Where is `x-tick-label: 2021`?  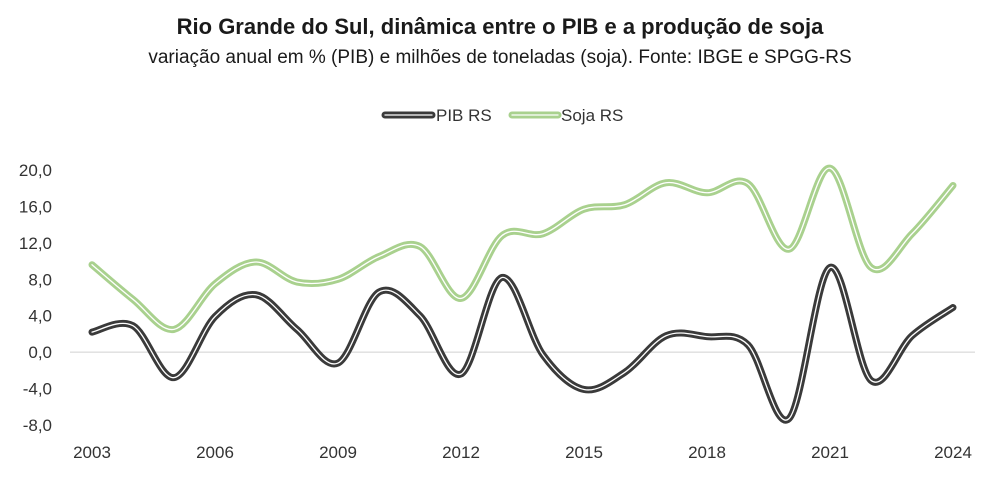 x-tick-label: 2021 is located at coordinates (830, 452).